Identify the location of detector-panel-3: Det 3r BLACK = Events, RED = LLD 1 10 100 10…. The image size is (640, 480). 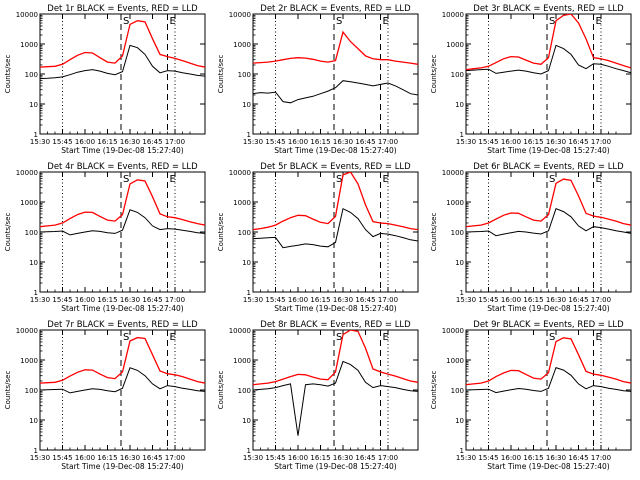
(531, 79).